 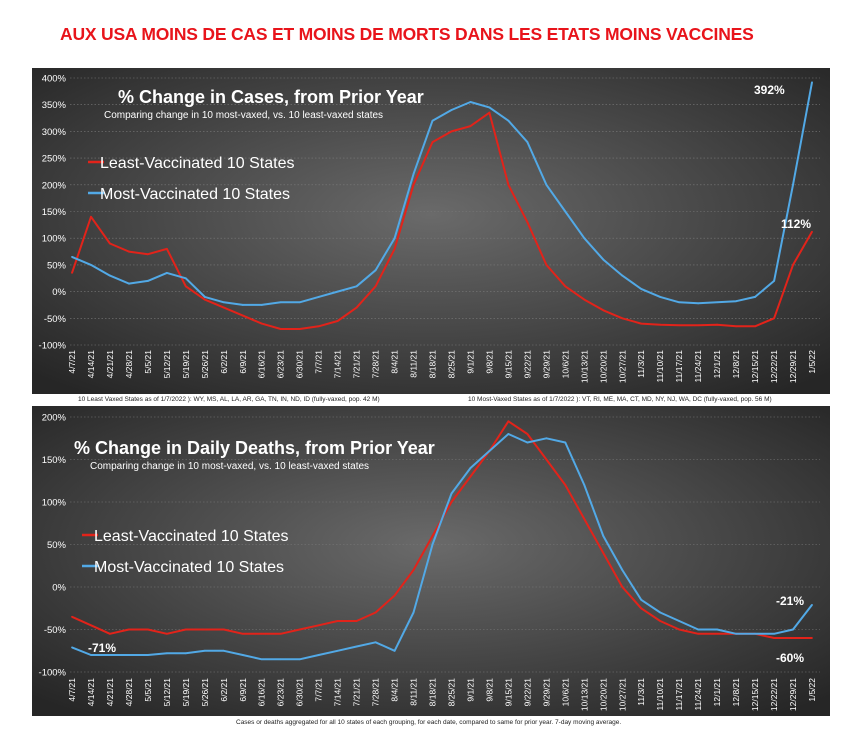 What do you see at coordinates (641, 692) in the screenshot?
I see `x-tick-label: 11/3/21` at bounding box center [641, 692].